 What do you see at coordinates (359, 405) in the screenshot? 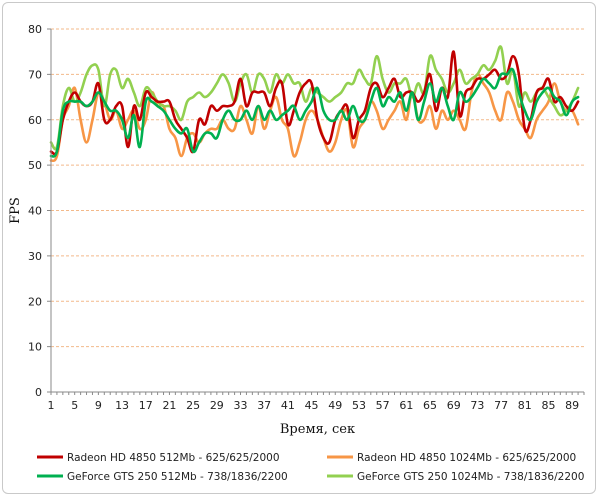
I see `x-tick-label: 53` at bounding box center [359, 405].